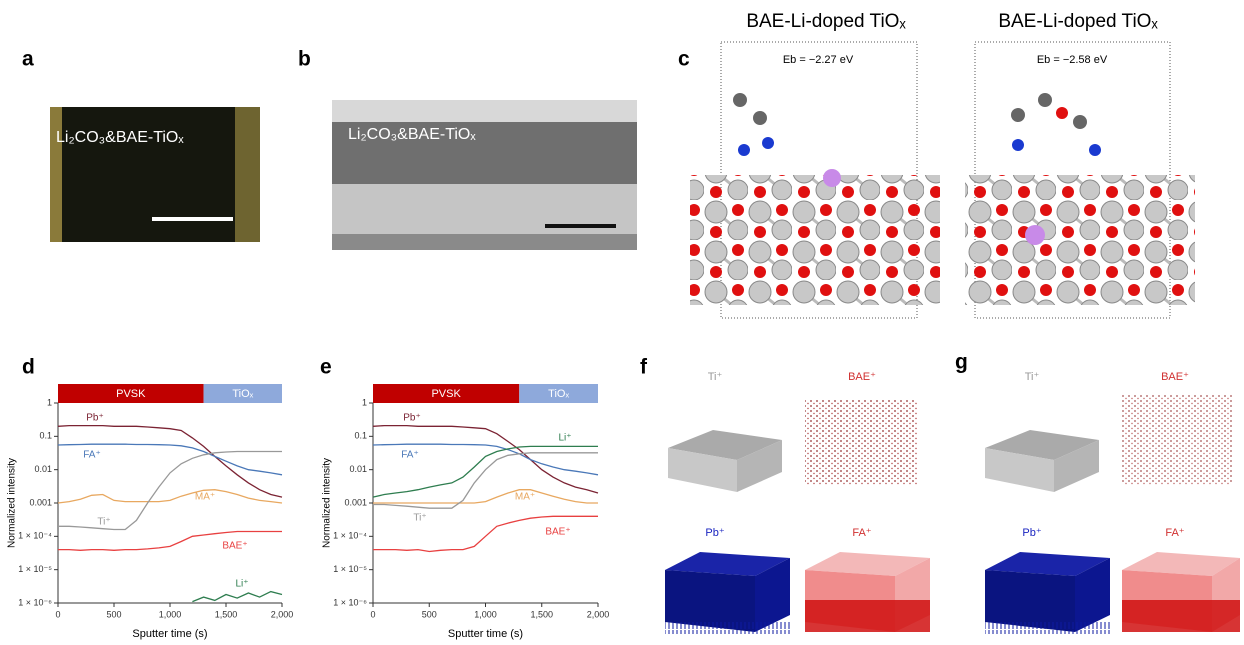 The image size is (1244, 645). Describe the element at coordinates (917, 169) in the screenshot. I see `molecule` at that location.